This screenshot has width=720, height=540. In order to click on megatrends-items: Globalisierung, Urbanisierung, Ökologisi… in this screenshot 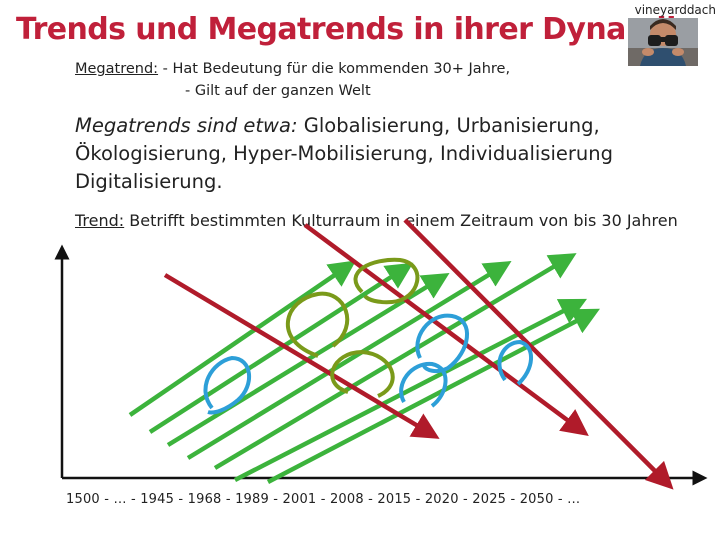, I will do `click(344, 153)`.